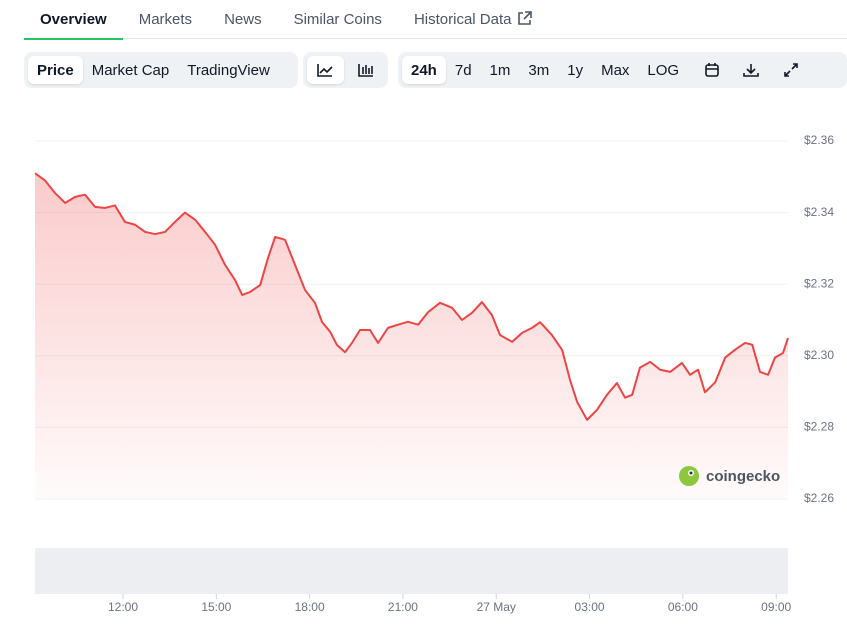 Image resolution: width=847 pixels, height=630 pixels. I want to click on x-tick-label: 03:00, so click(590, 607).